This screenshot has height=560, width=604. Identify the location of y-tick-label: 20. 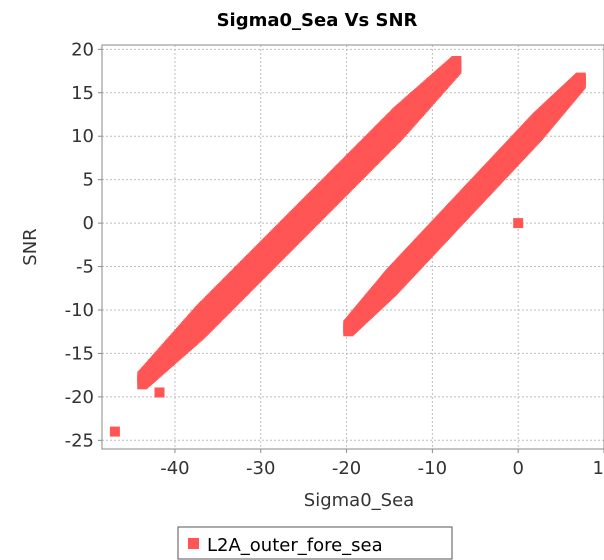
(82, 49).